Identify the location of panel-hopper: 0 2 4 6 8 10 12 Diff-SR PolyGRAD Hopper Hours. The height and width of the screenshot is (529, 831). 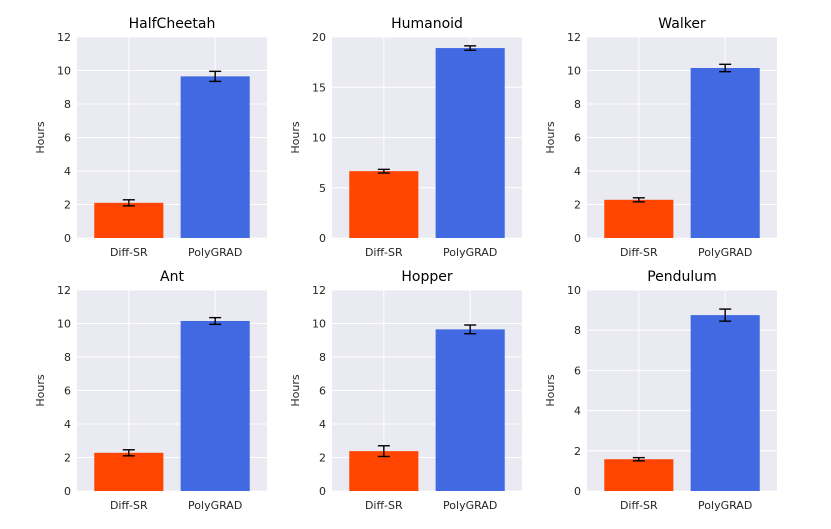
(405, 390).